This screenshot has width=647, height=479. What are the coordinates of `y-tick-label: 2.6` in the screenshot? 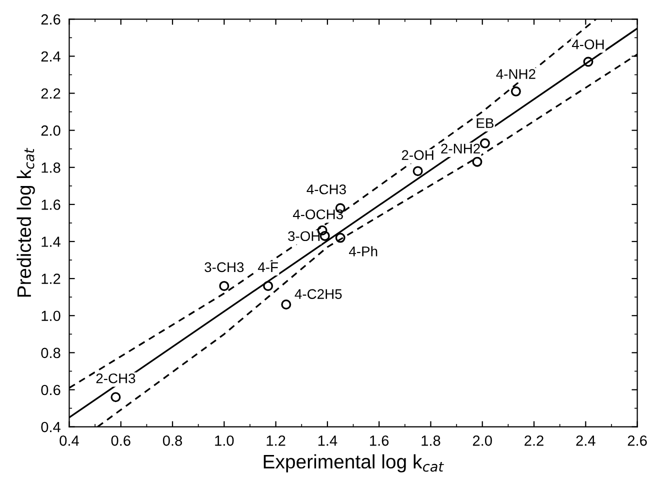 It's located at (50, 19).